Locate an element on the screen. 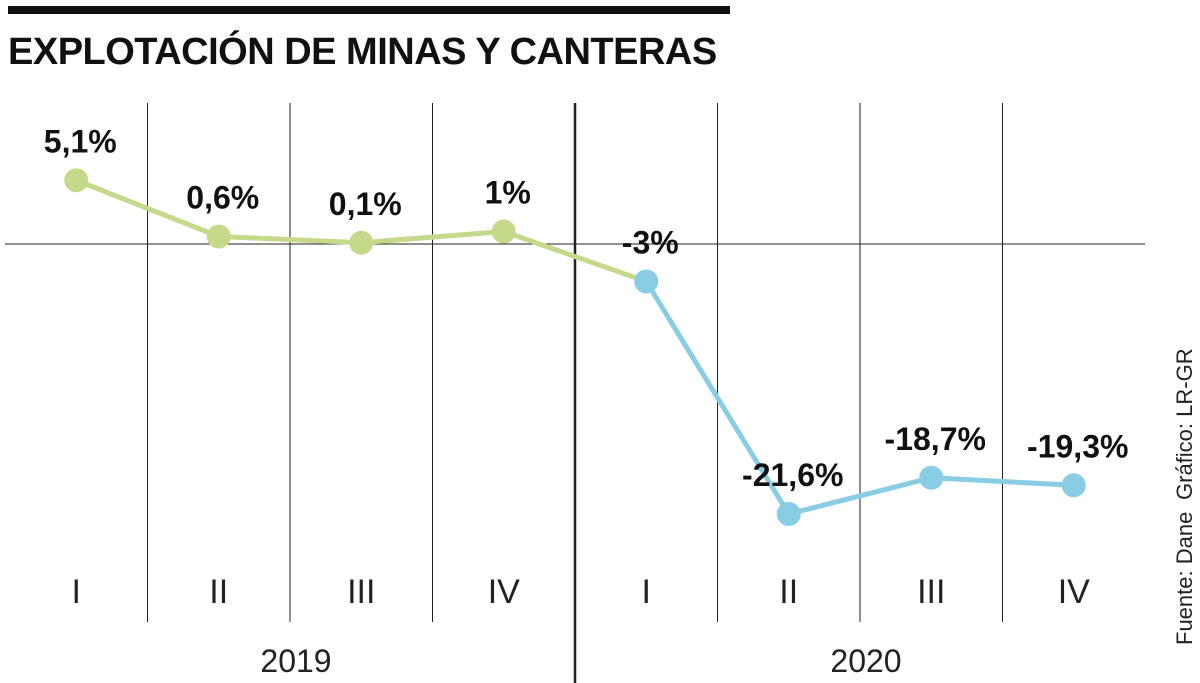 The height and width of the screenshot is (683, 1200). source-credit: Fuente: Dane is located at coordinates (1184, 578).